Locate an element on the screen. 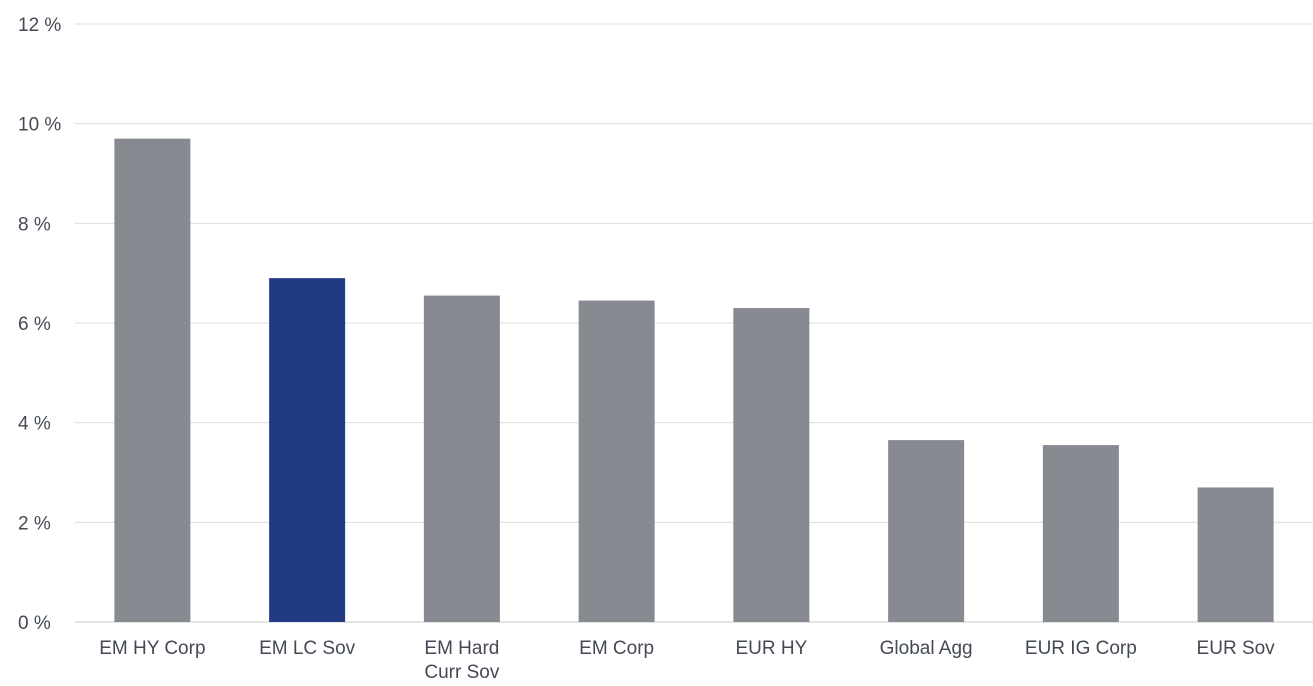  x-tick-label-line: EUR Sov is located at coordinates (1236, 648).